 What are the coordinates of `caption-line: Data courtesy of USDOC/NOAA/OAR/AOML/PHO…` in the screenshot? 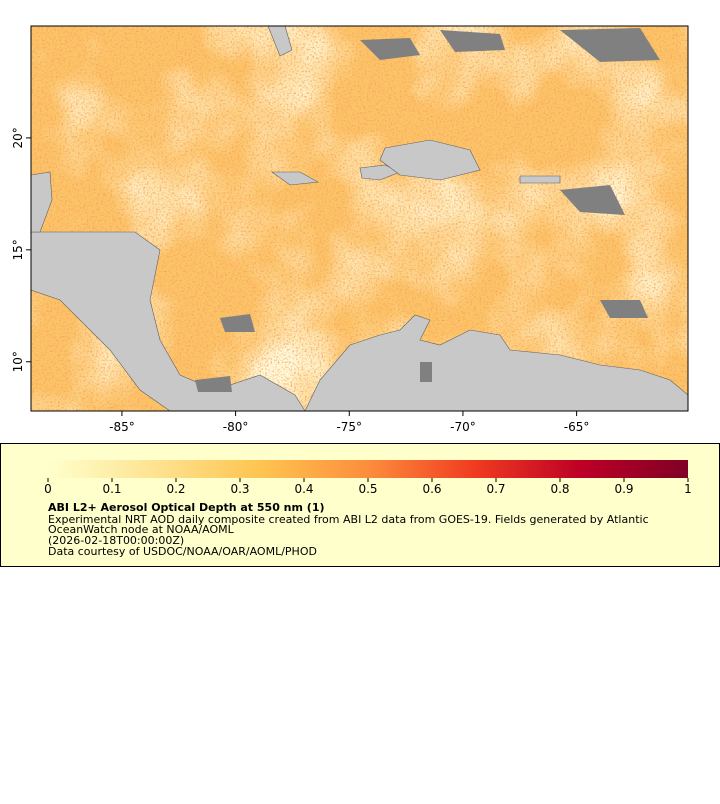 It's located at (182, 551).